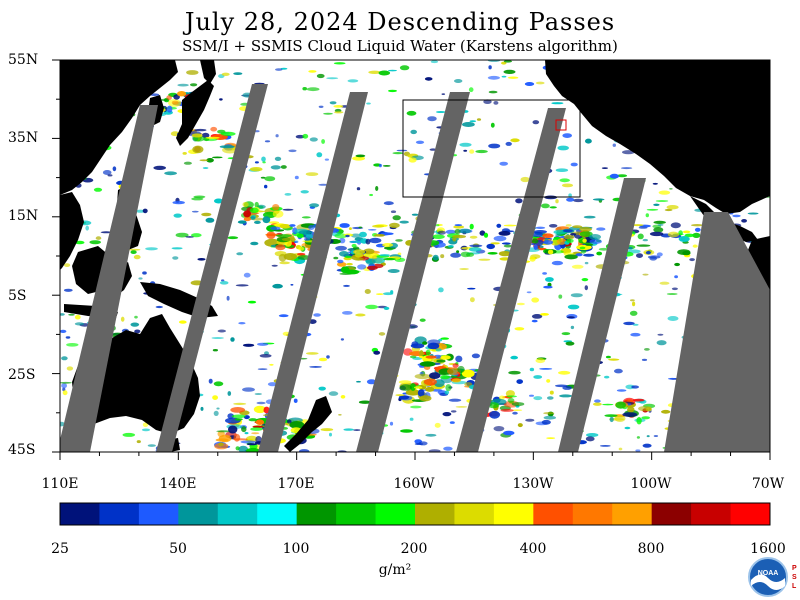  Describe the element at coordinates (414, 484) in the screenshot. I see `lon-label-160w: 160W` at that location.